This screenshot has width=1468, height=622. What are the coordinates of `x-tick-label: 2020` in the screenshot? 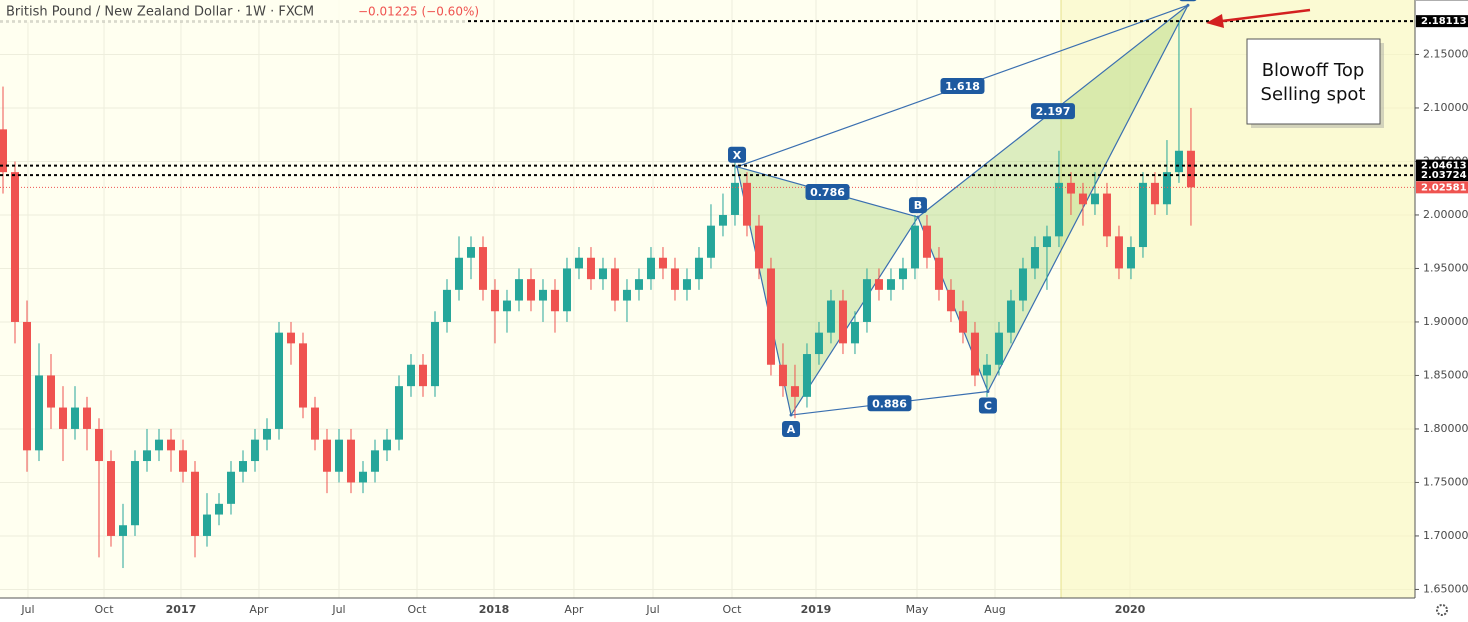 It's located at (1130, 609).